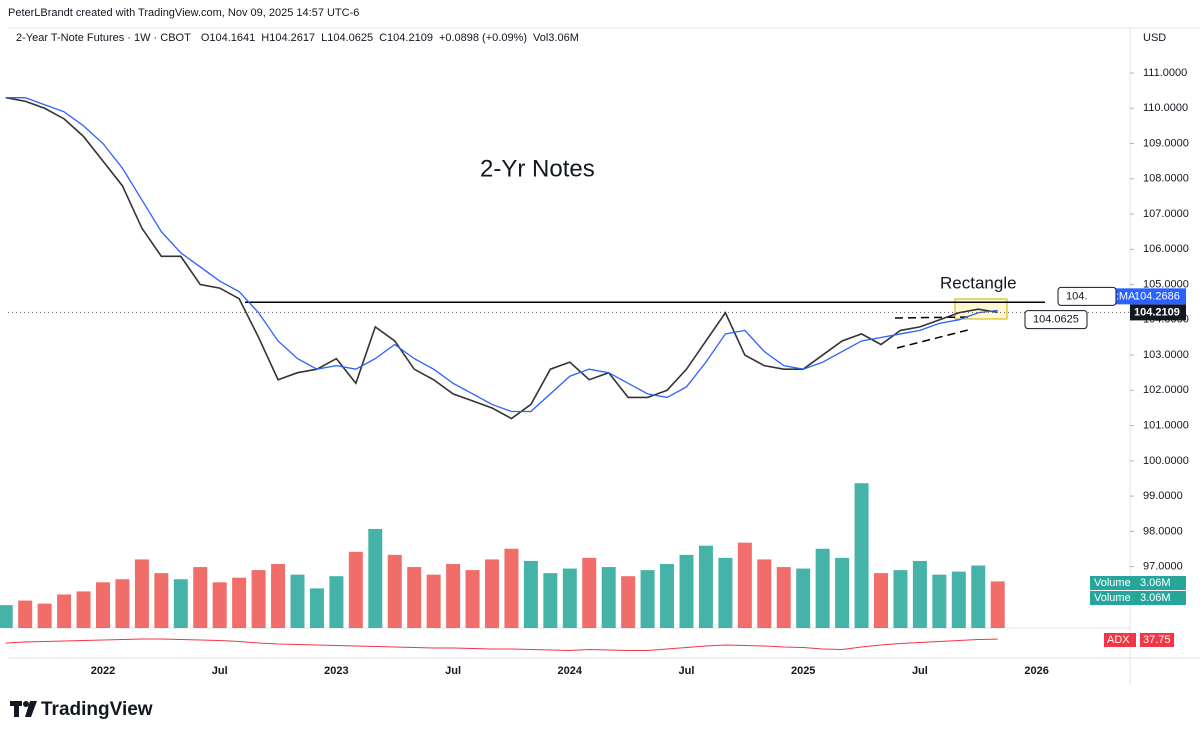 This screenshot has height=740, width=1200. What do you see at coordinates (1165, 108) in the screenshot?
I see `y-tick-label: 110.0000` at bounding box center [1165, 108].